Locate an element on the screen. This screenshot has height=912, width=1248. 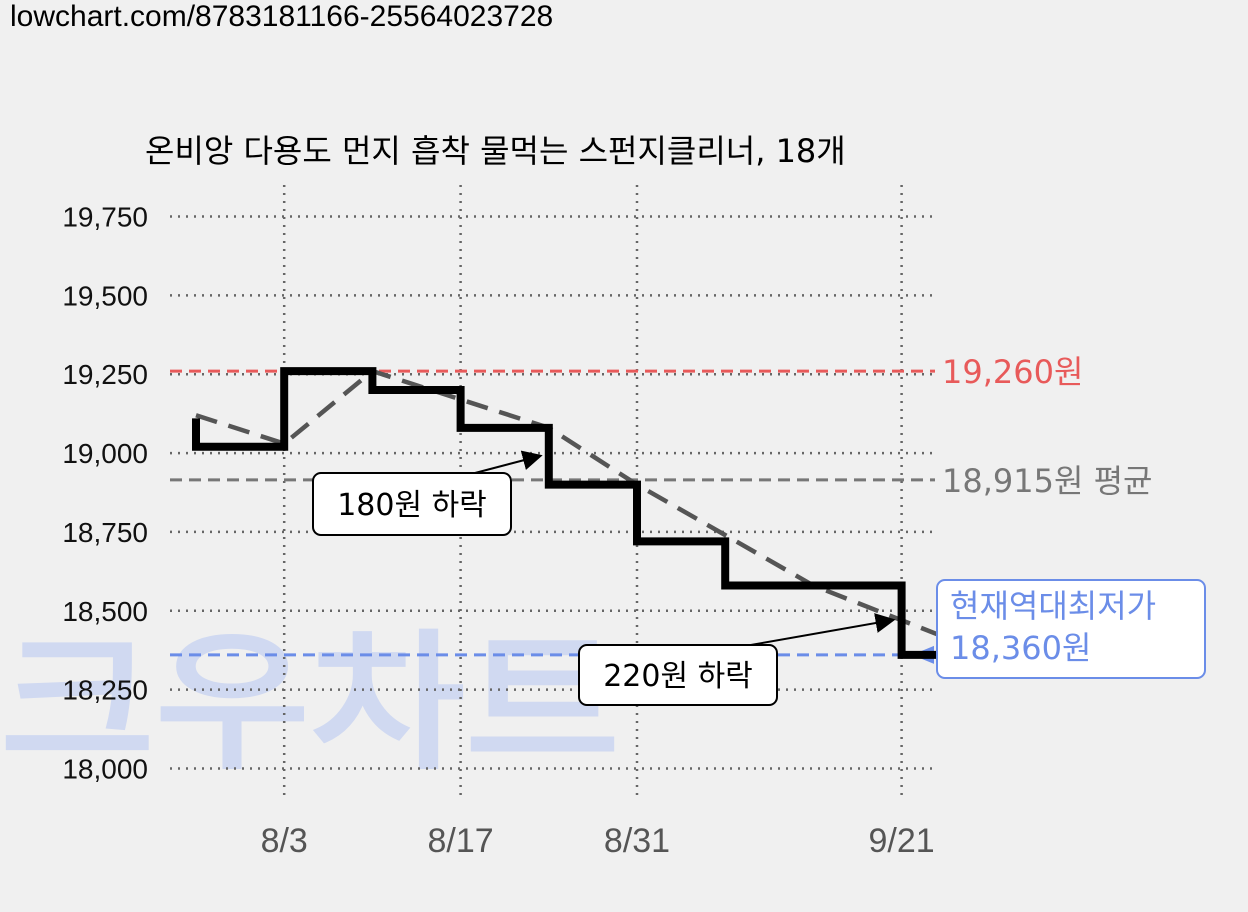
annotations: 180원 하락 220원 하락 is located at coordinates (604, 578).